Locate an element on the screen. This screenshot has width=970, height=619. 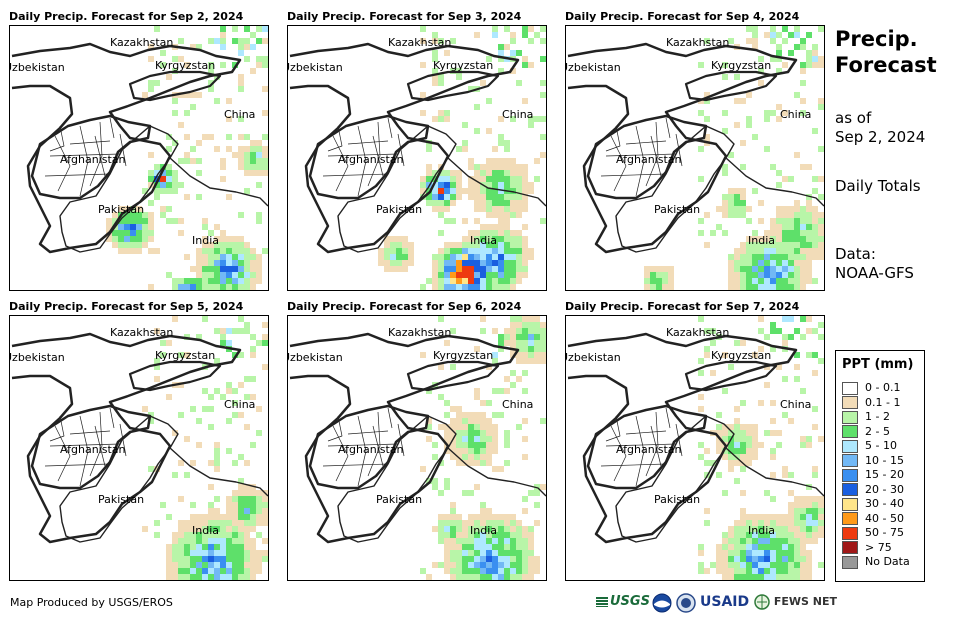
legend-label: 30 - 40 is located at coordinates (884, 503).